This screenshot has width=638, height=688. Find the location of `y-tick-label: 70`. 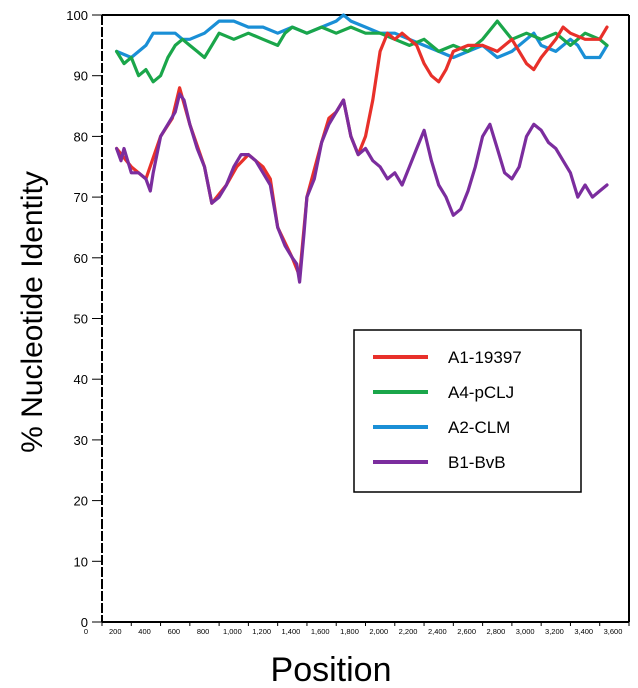

y-tick-label: 70 is located at coordinates (81, 197).